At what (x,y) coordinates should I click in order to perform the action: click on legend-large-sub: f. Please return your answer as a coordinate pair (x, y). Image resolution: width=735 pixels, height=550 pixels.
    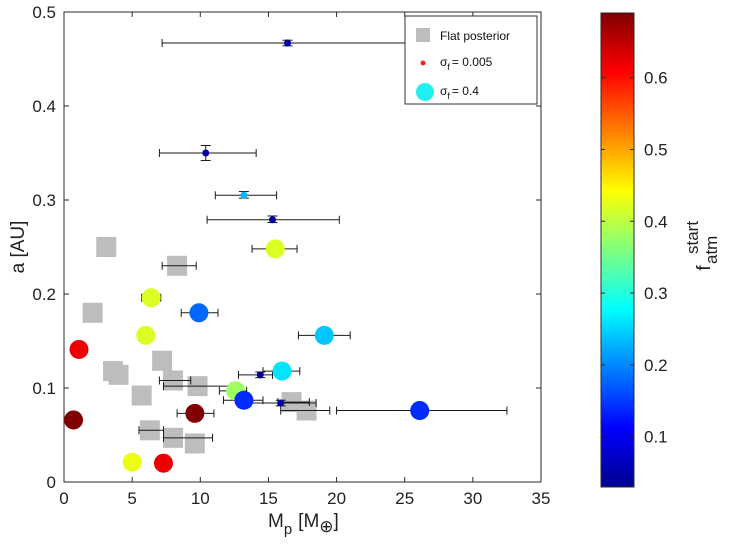
    Looking at the image, I should click on (448, 96).